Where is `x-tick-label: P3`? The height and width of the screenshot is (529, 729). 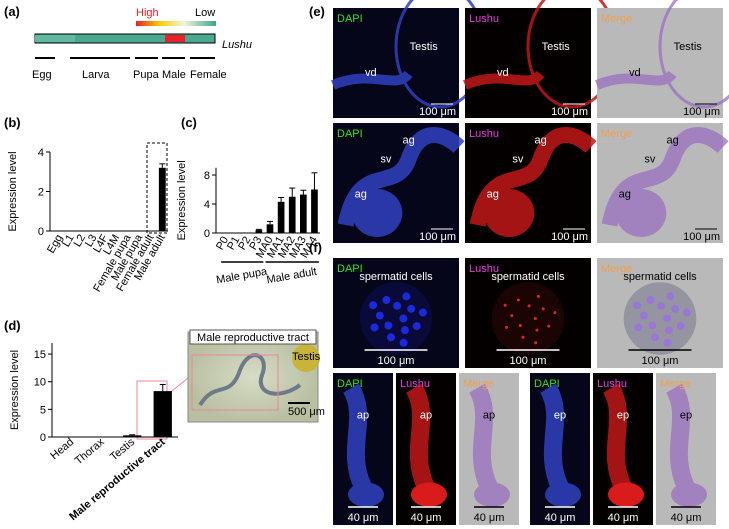
x-tick-label: P3 is located at coordinates (255, 244).